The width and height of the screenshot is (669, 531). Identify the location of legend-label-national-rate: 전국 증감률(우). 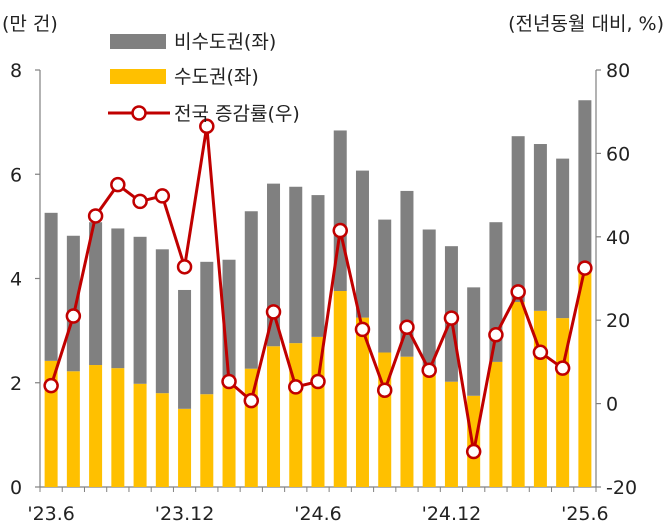
(237, 114).